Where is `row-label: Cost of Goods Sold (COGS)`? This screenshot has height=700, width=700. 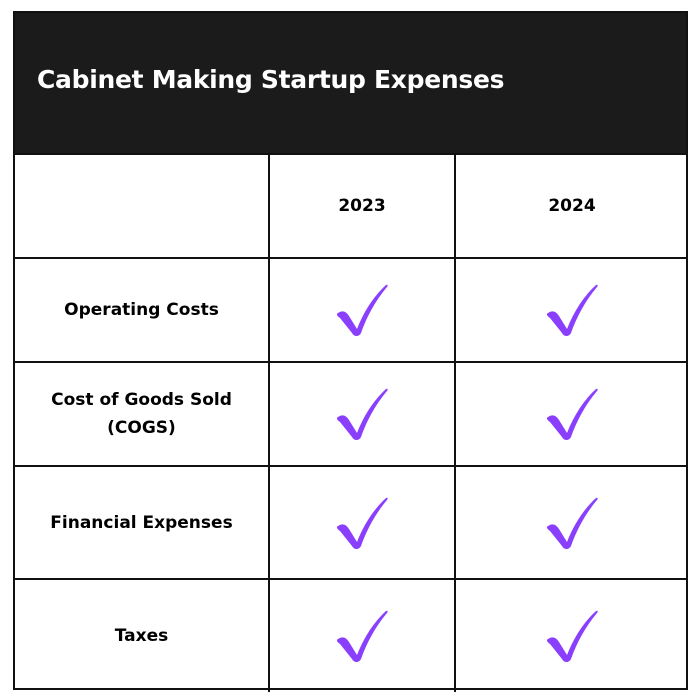 row-label: Cost of Goods Sold (COGS) is located at coordinates (142, 414).